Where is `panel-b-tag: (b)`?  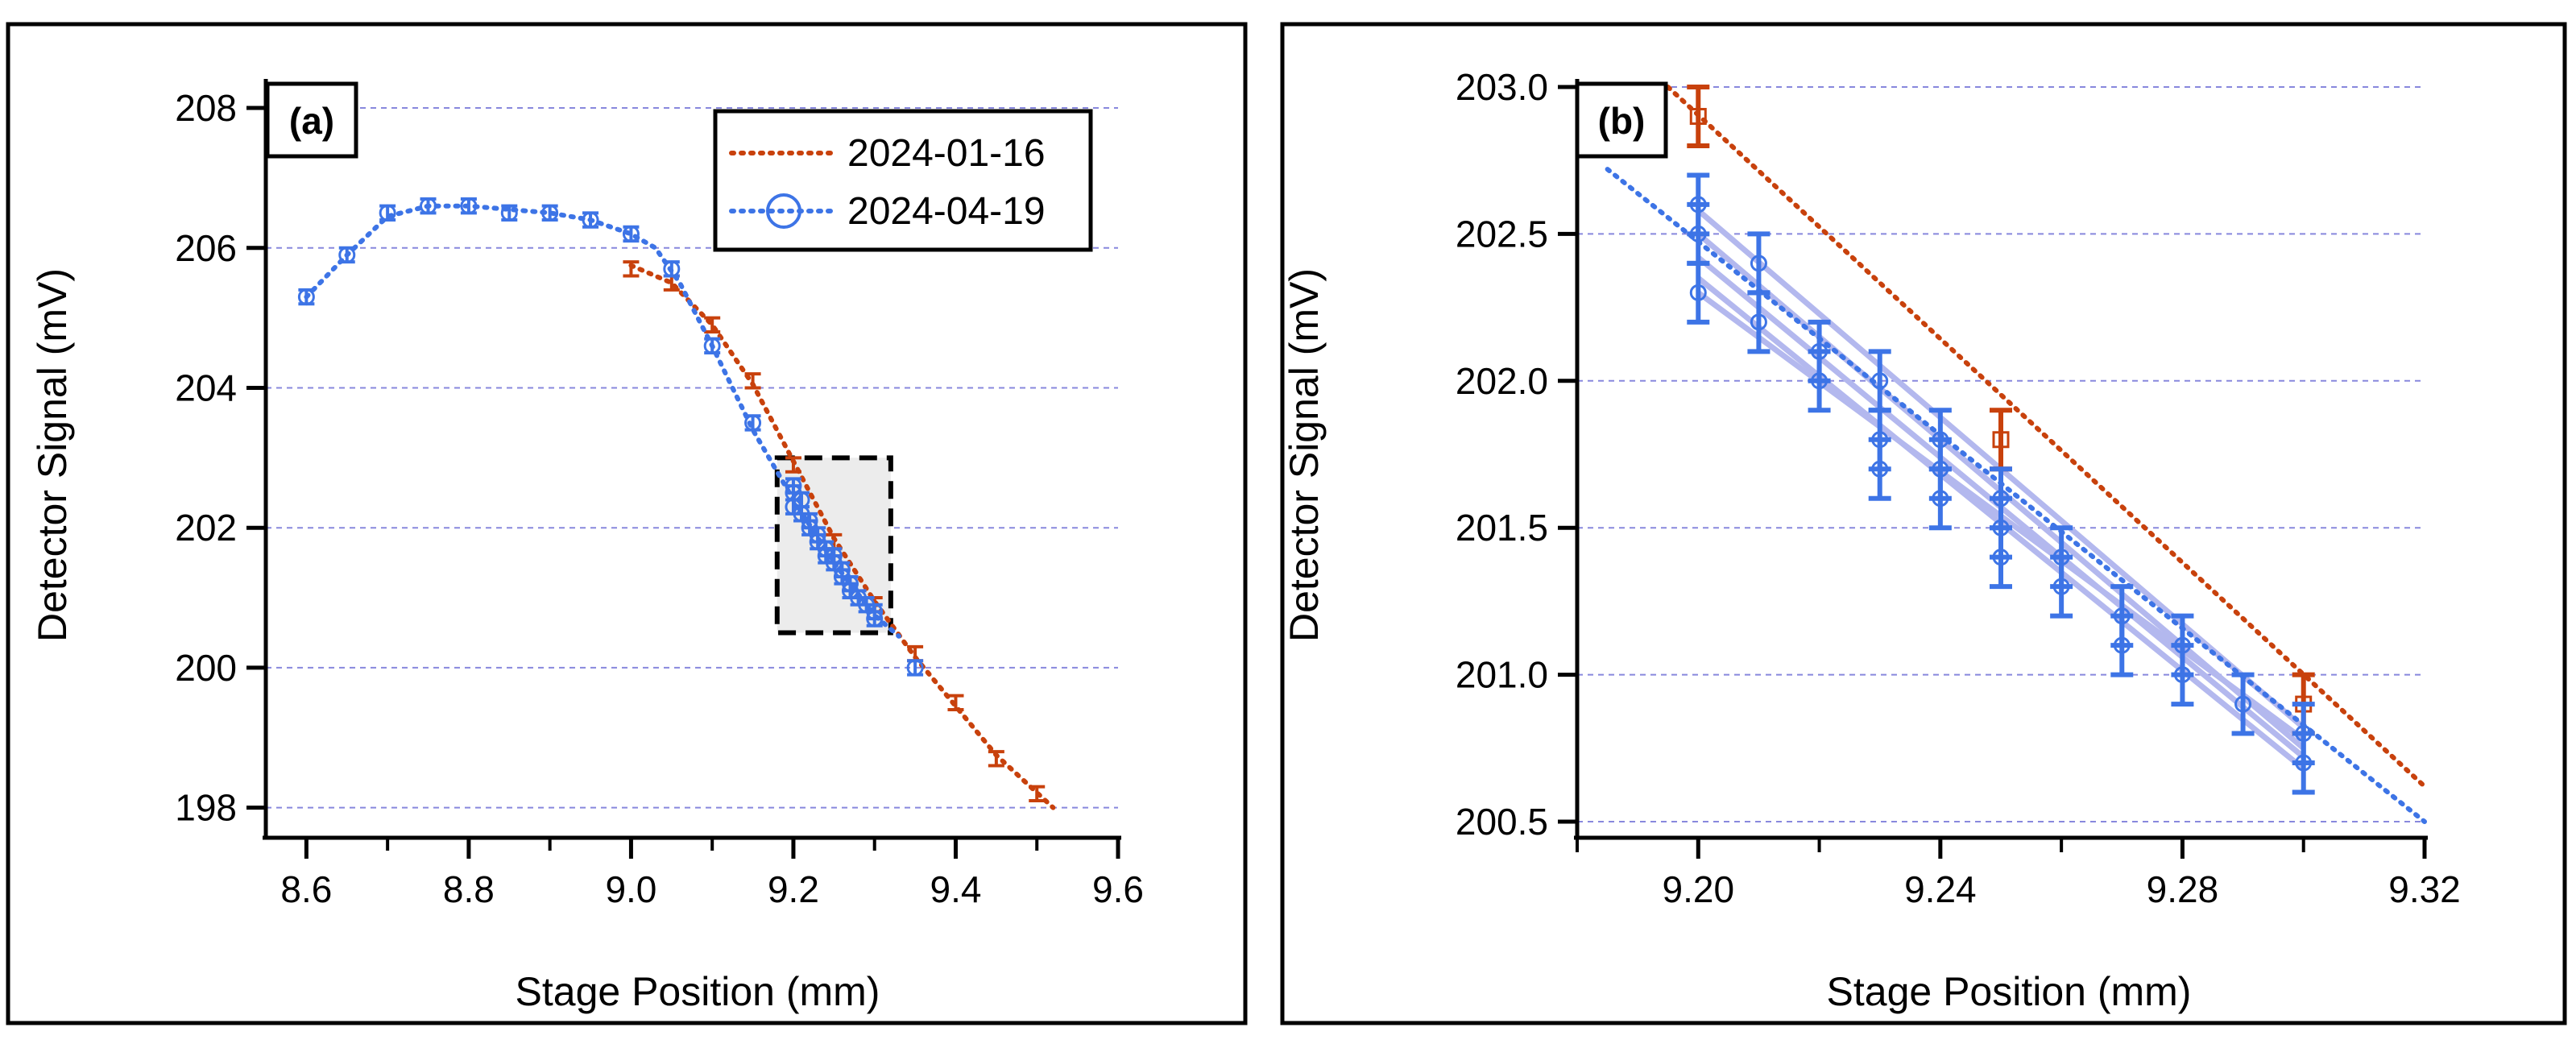
panel-b-tag: (b) is located at coordinates (1621, 120).